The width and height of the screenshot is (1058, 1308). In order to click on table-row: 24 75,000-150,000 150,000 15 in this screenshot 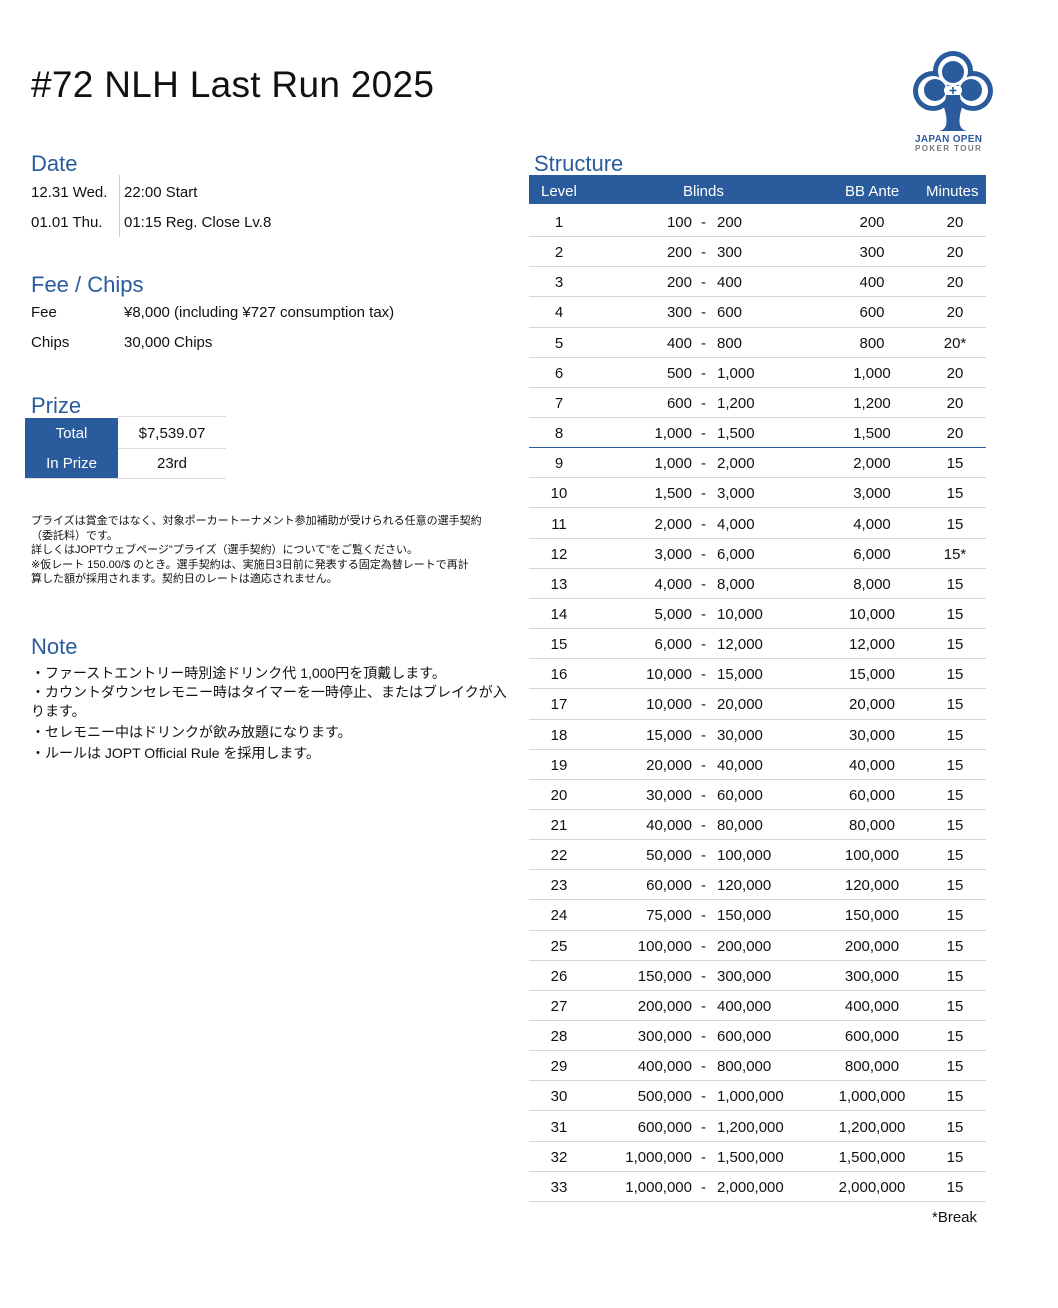, I will do `click(757, 915)`.